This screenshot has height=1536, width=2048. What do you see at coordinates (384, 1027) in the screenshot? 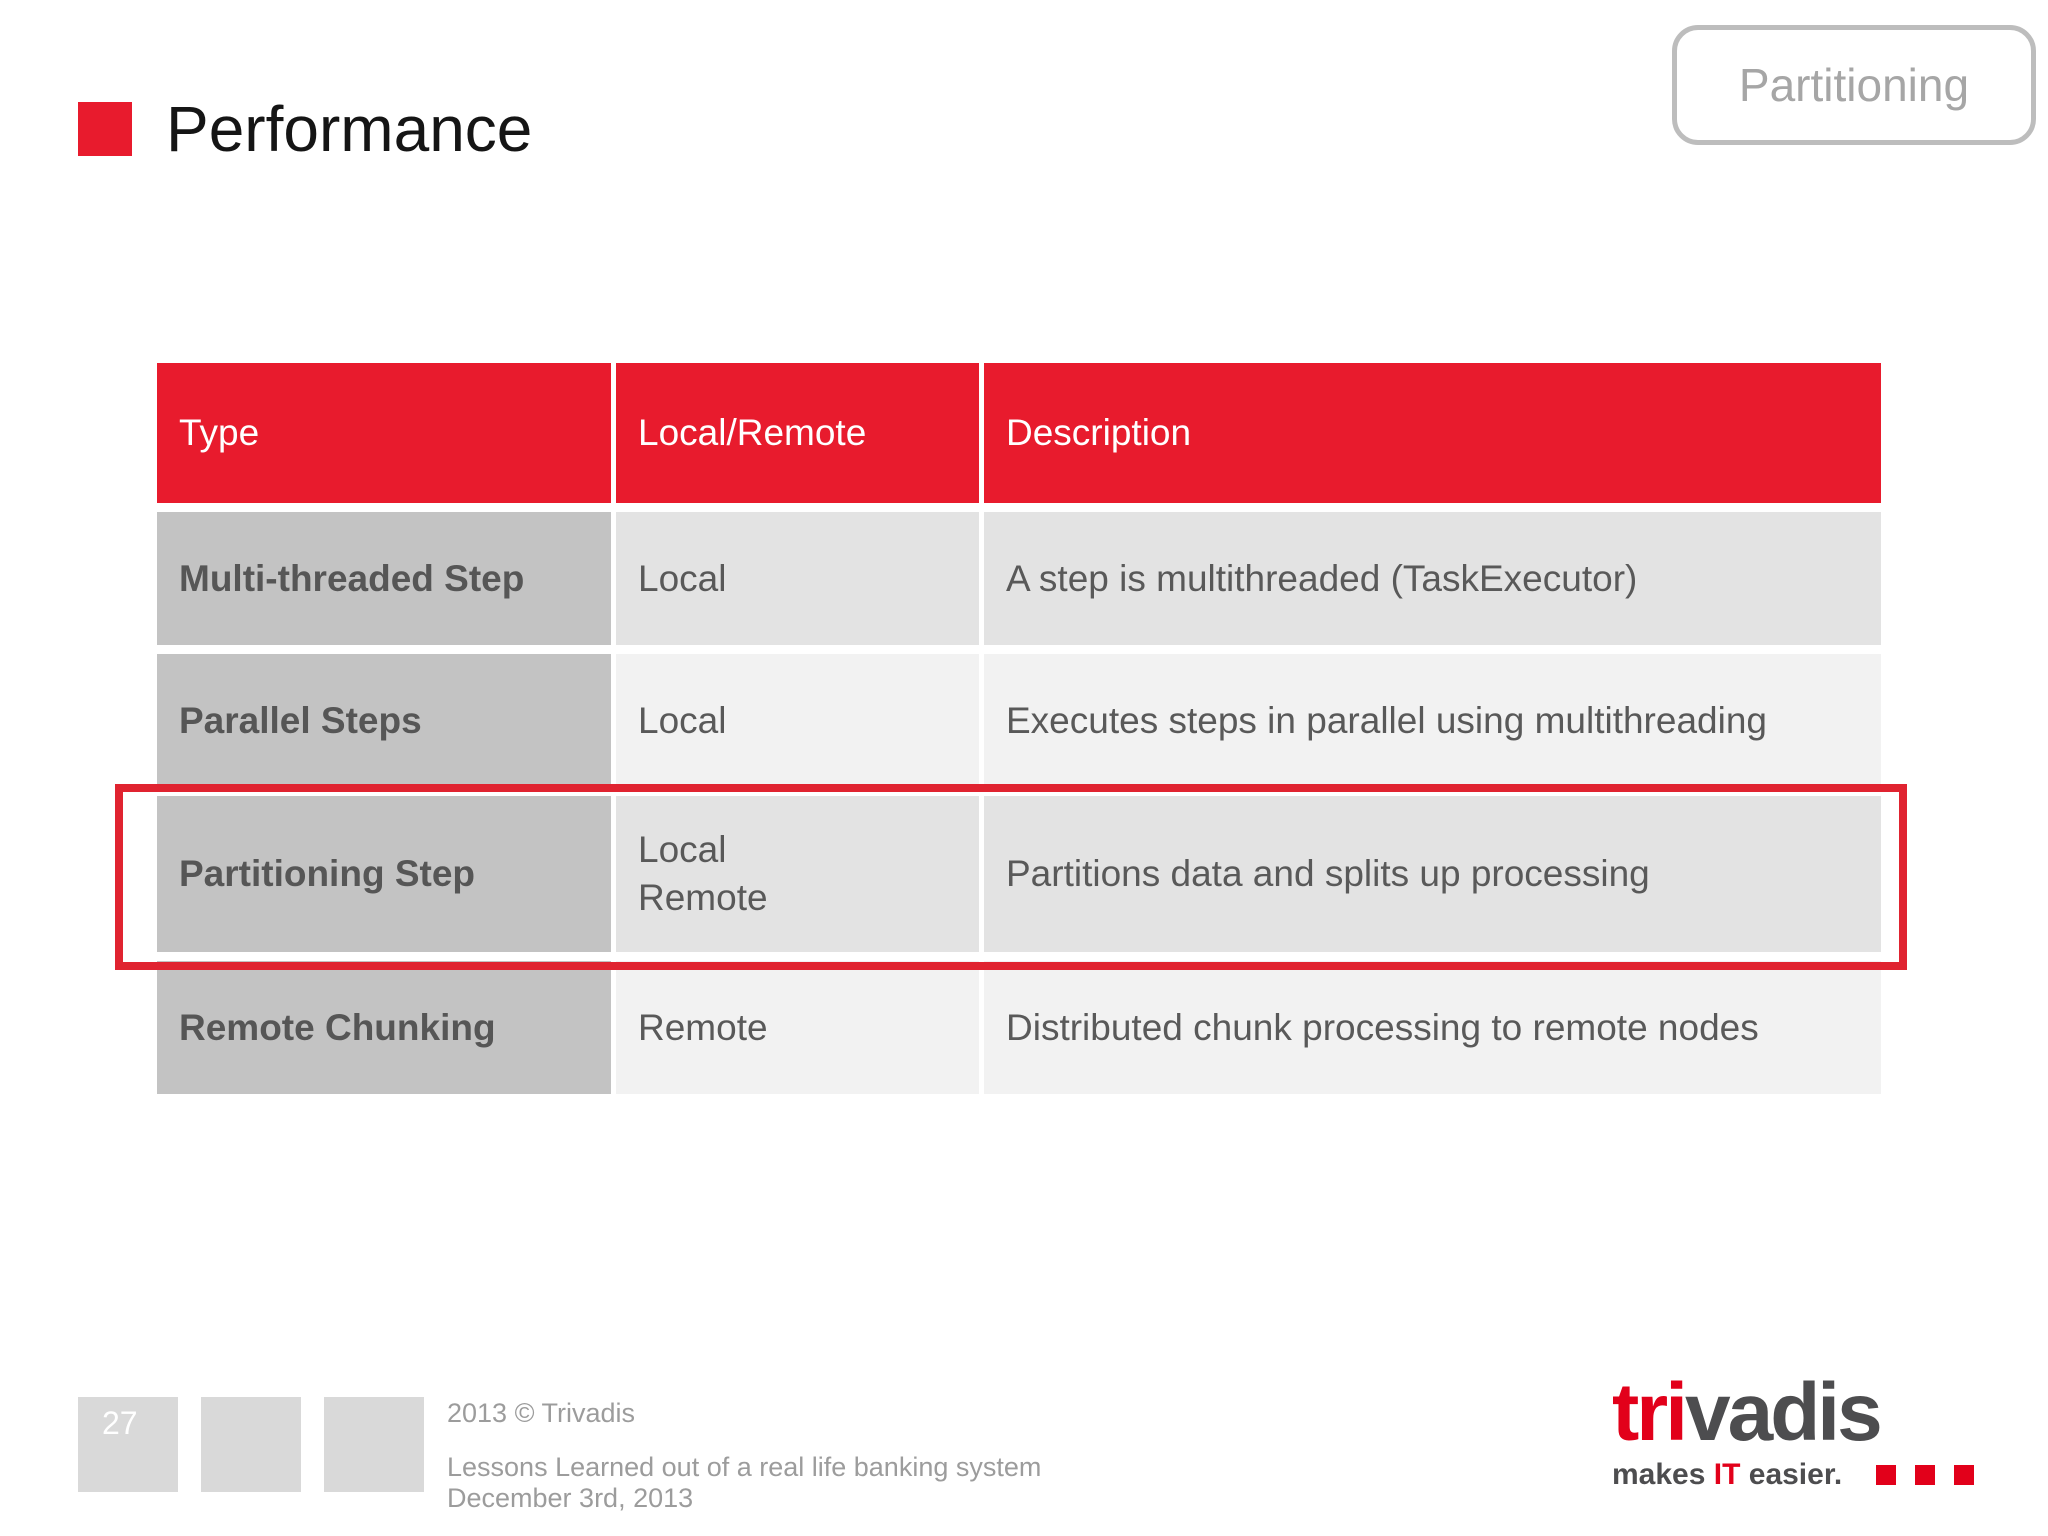
I see `table-row-4-type: Remote Chunking` at bounding box center [384, 1027].